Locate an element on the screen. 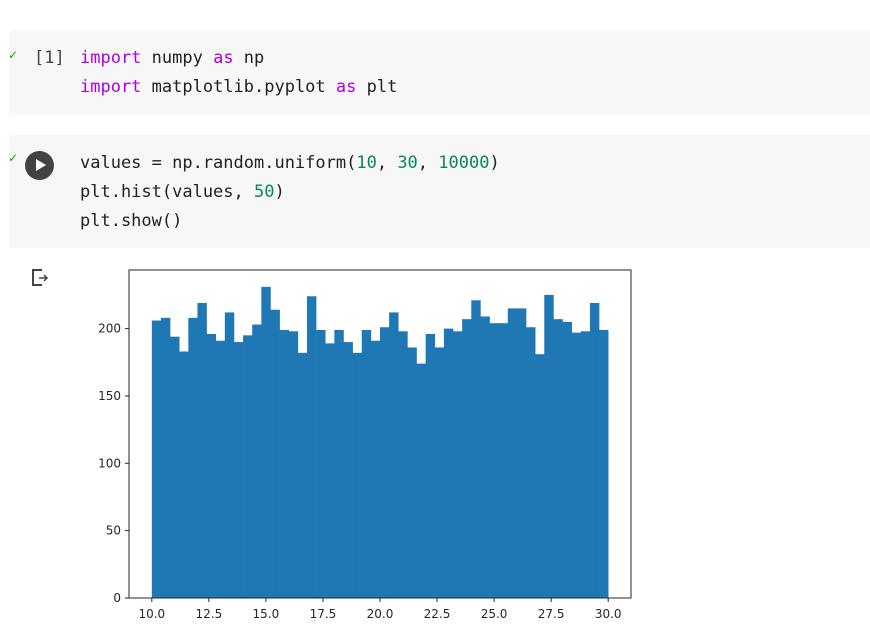 This screenshot has height=636, width=870. x-tick-label: 30.0 is located at coordinates (608, 614).